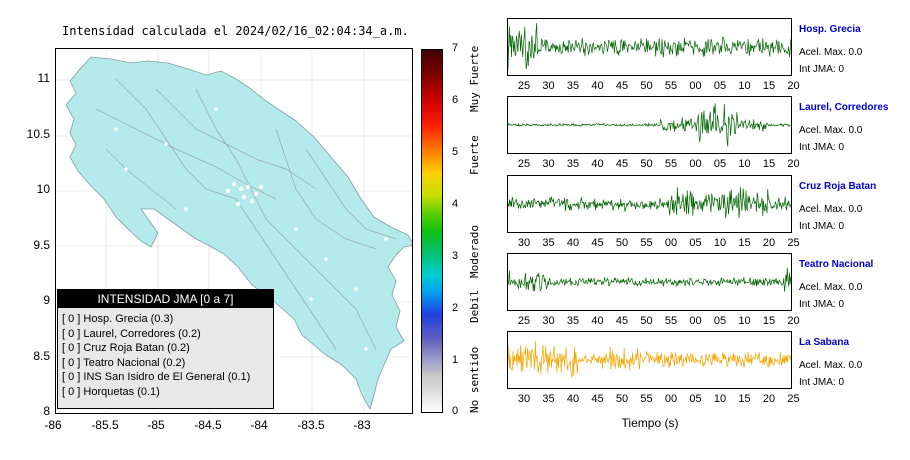 The height and width of the screenshot is (460, 910). Describe the element at coordinates (455, 411) in the screenshot. I see `colorbar-tick: 0` at that location.